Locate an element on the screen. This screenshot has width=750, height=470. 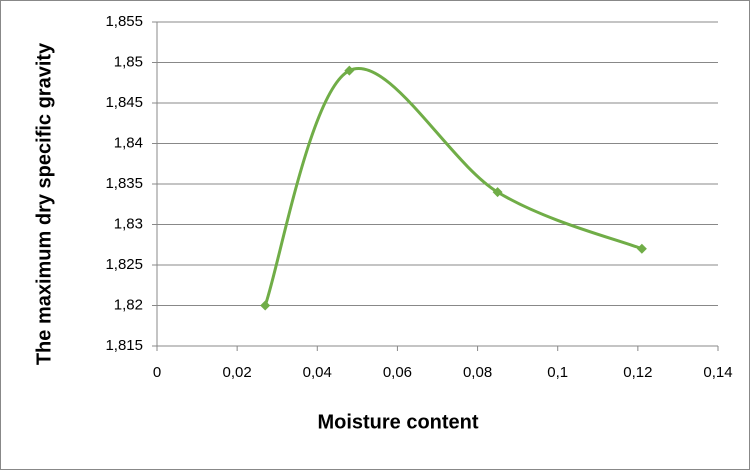
x-tick-label: 0 is located at coordinates (157, 372).